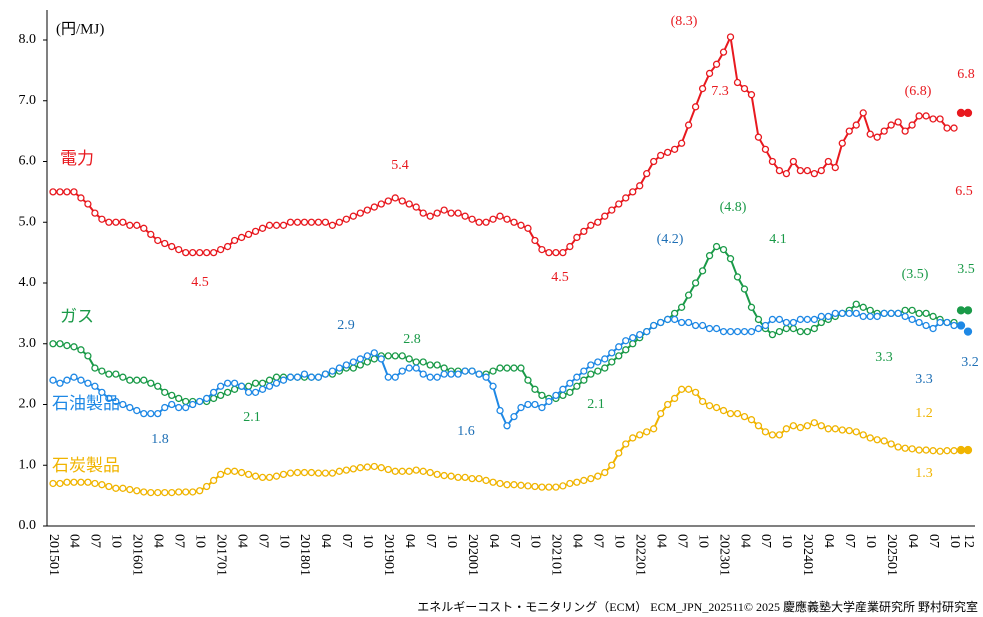  What do you see at coordinates (400, 165) in the screenshot?
I see `annotation: 5.4` at bounding box center [400, 165].